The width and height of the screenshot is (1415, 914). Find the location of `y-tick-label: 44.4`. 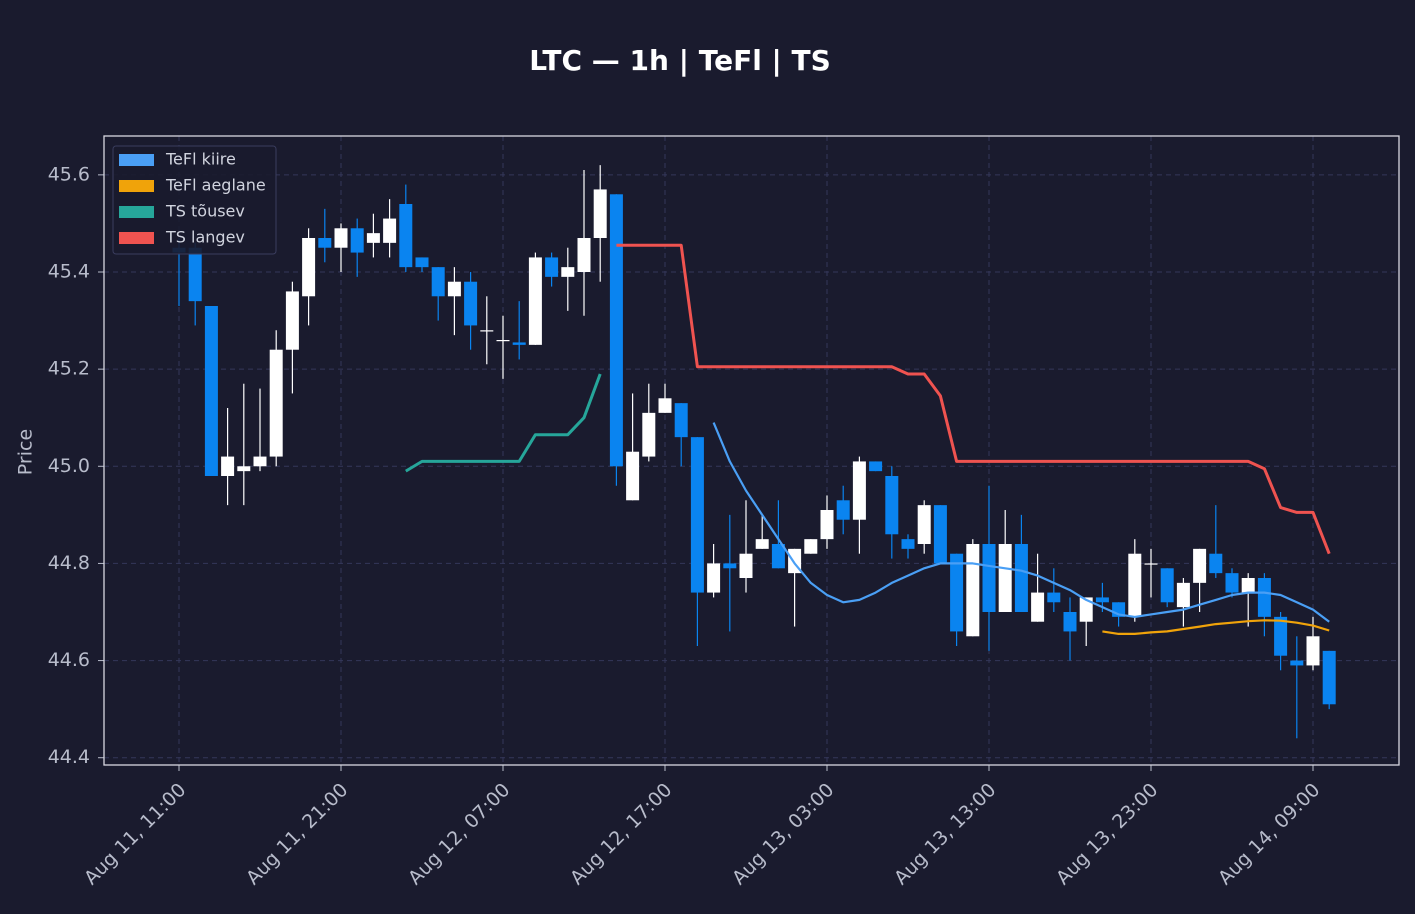

y-tick-label: 44.4 is located at coordinates (69, 757).